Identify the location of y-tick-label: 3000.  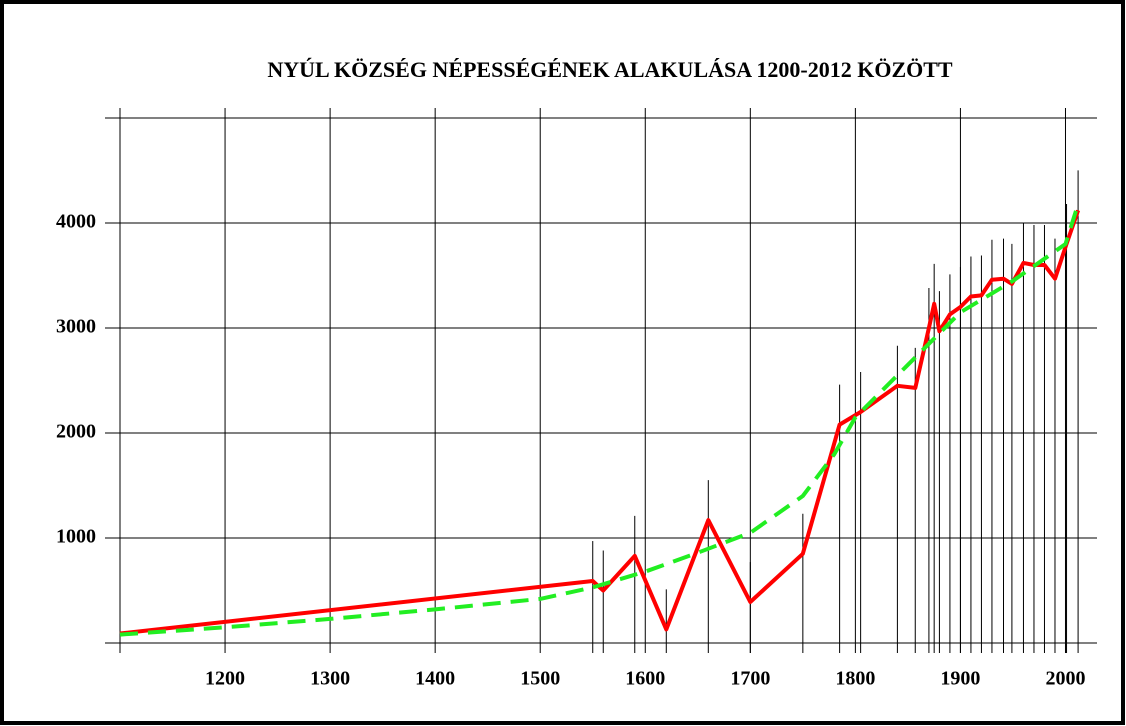
(76, 327).